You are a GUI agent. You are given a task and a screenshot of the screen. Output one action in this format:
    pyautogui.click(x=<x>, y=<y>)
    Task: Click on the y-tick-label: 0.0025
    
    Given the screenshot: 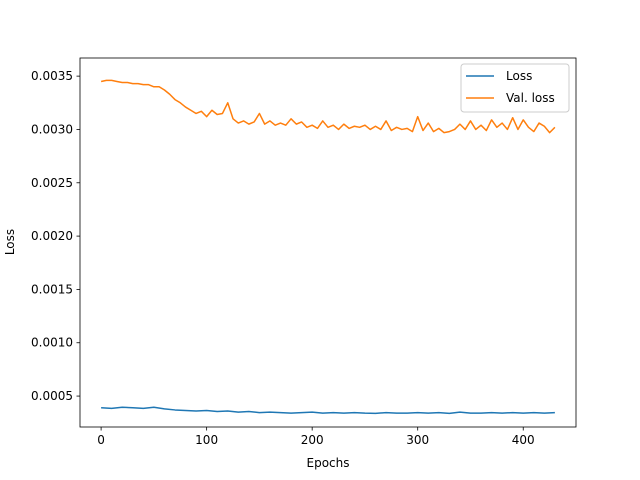 What is the action you would take?
    pyautogui.click(x=52, y=183)
    